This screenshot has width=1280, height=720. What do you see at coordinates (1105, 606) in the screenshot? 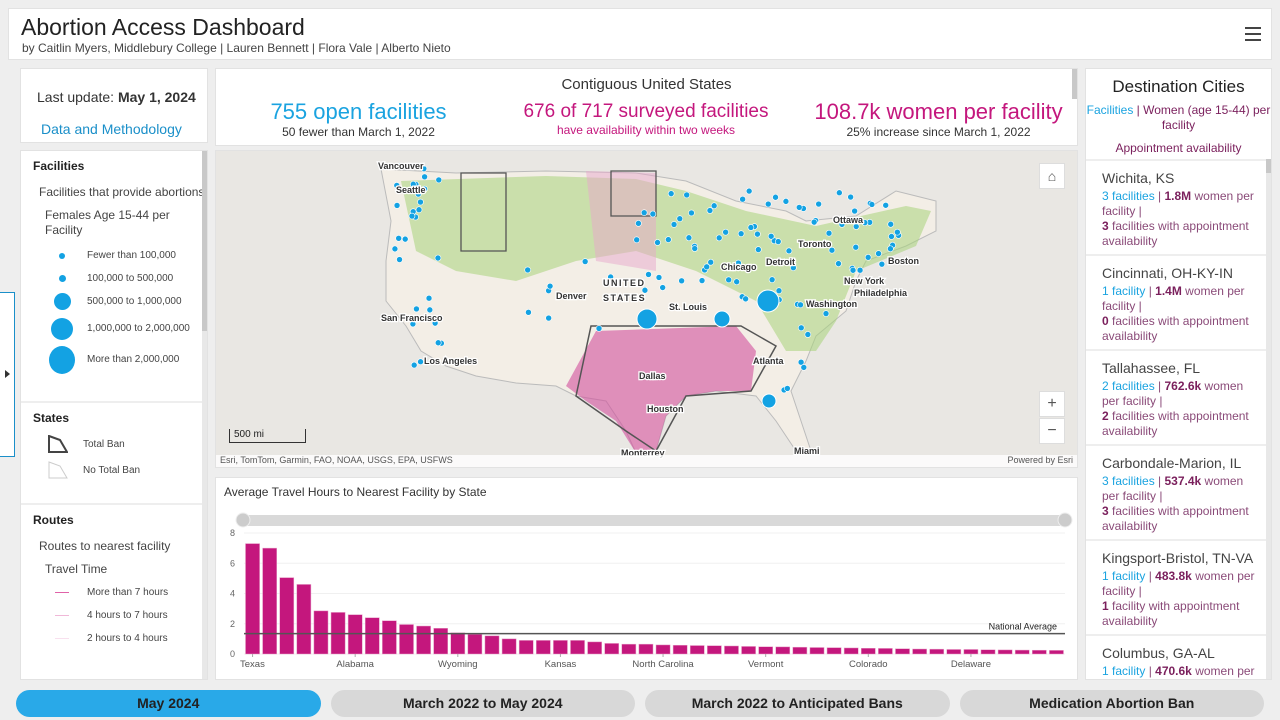
I see `city-appointments: 1` at bounding box center [1105, 606].